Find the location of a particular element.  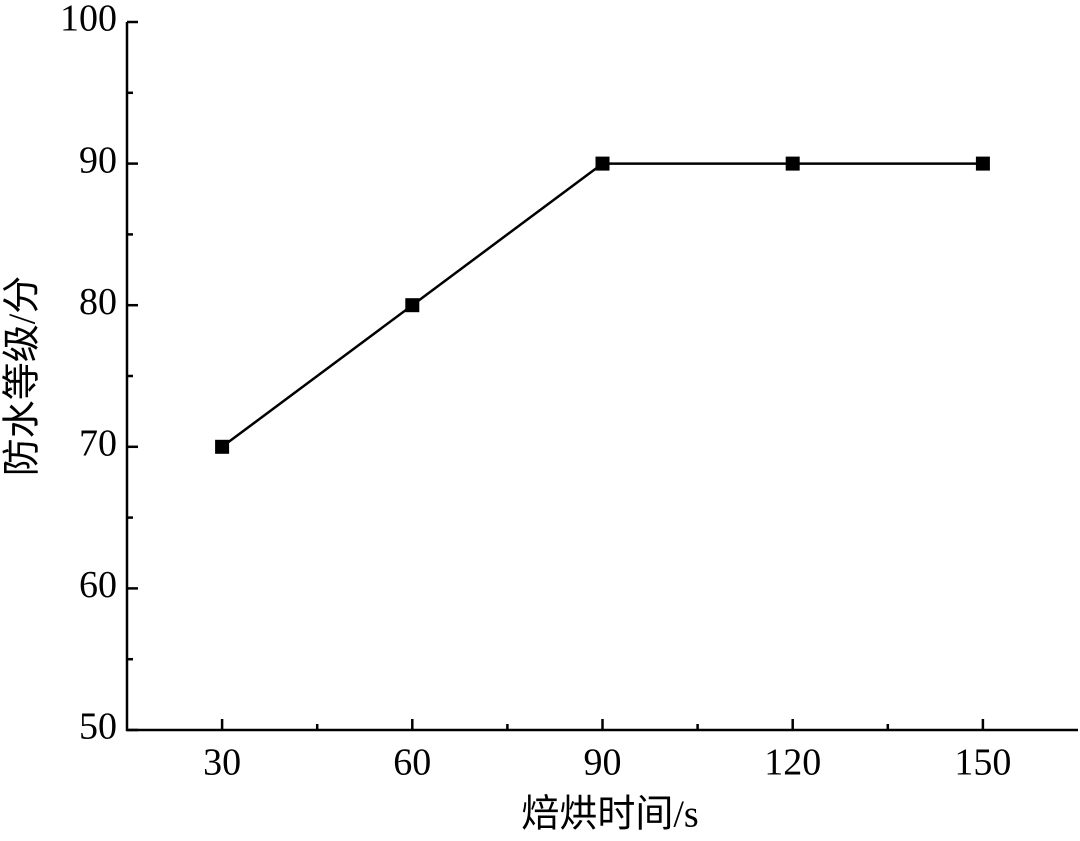

x-tick-label: 60 is located at coordinates (412, 763).